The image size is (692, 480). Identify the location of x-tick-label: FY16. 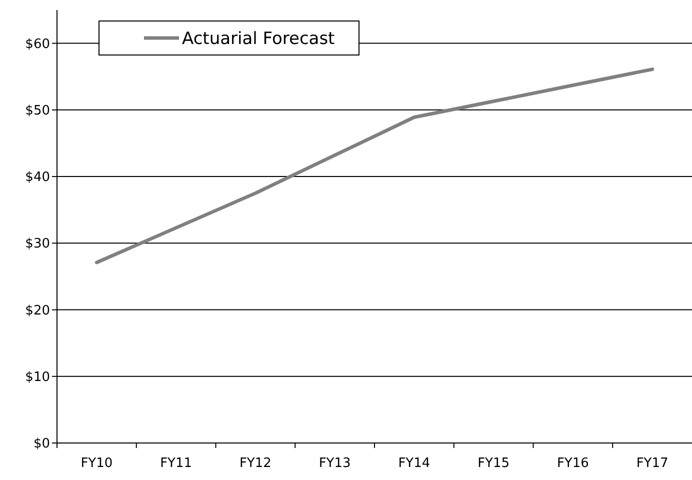
(572, 463).